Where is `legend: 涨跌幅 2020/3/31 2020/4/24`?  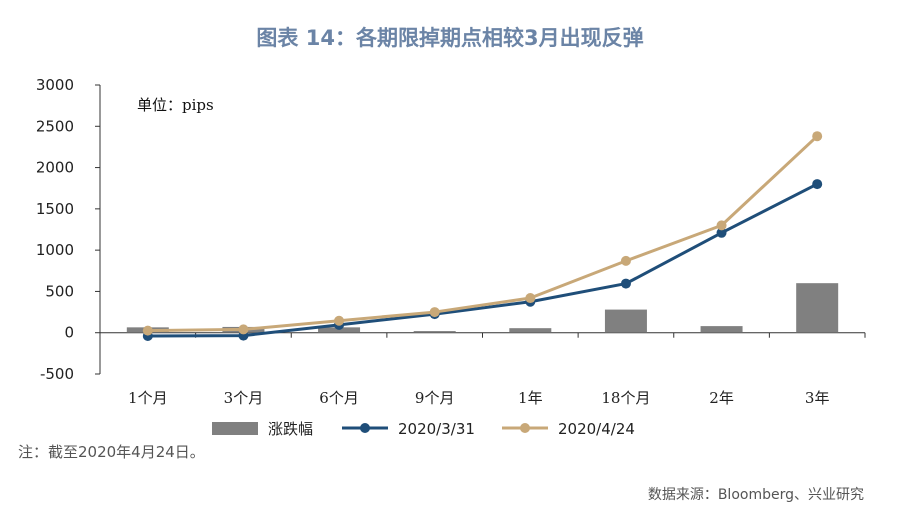
legend: 涨跌幅 2020/3/31 2020/4/24 is located at coordinates (423, 429).